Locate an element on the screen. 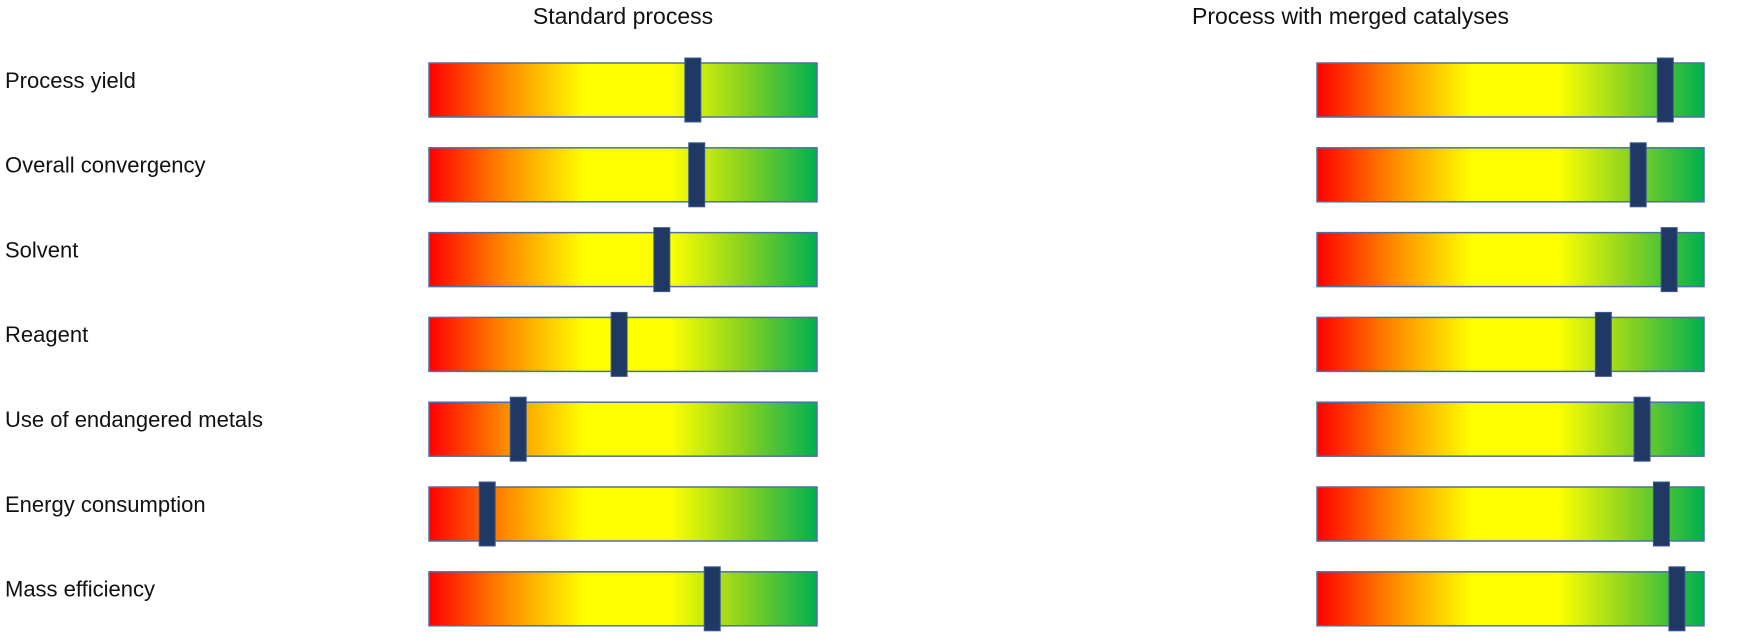 This screenshot has height=643, width=1749. row-label: Energy consumption is located at coordinates (105, 504).